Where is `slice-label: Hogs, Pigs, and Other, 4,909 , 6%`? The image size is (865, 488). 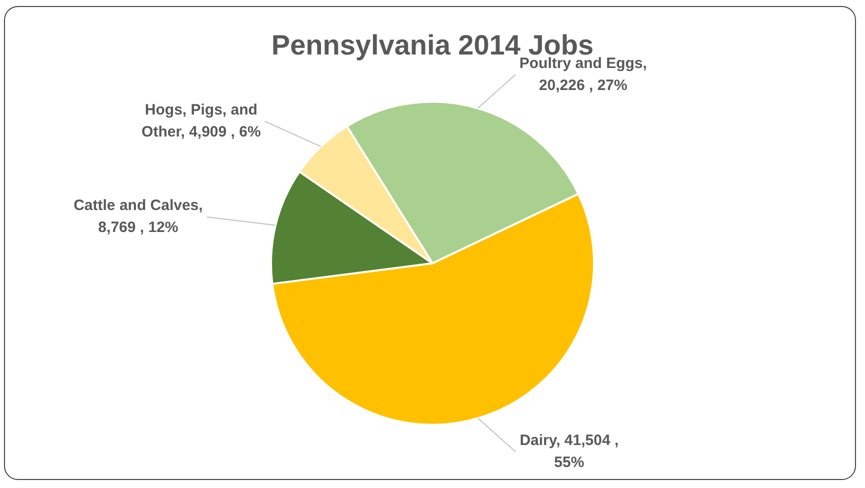
slice-label: Hogs, Pigs, and Other, 4,909 , 6% is located at coordinates (201, 120).